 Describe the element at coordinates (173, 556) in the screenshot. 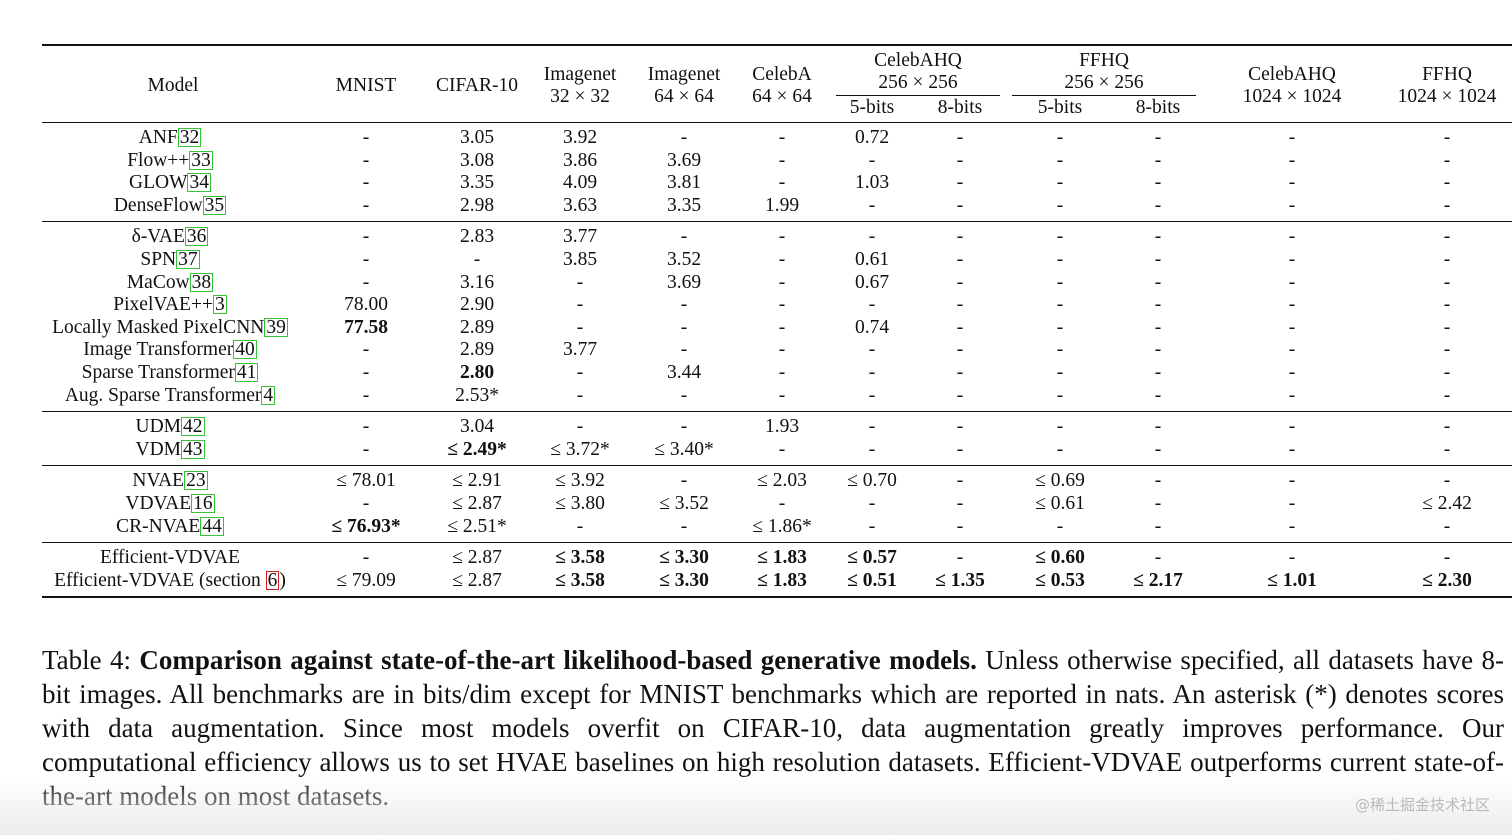

I see `model-name-cell: Efficient-VDVAE` at that location.